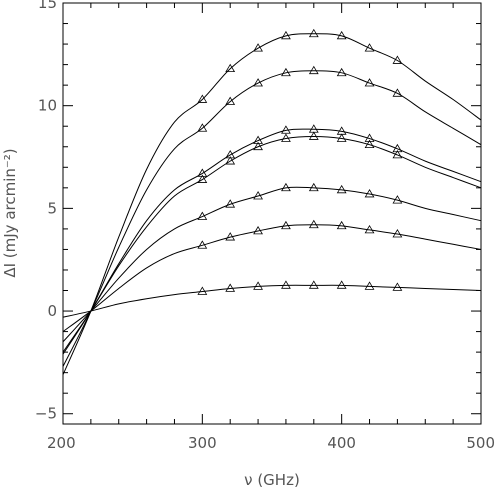  Describe the element at coordinates (272, 480) in the screenshot. I see `x-axis-label: ν (GHz)` at that location.